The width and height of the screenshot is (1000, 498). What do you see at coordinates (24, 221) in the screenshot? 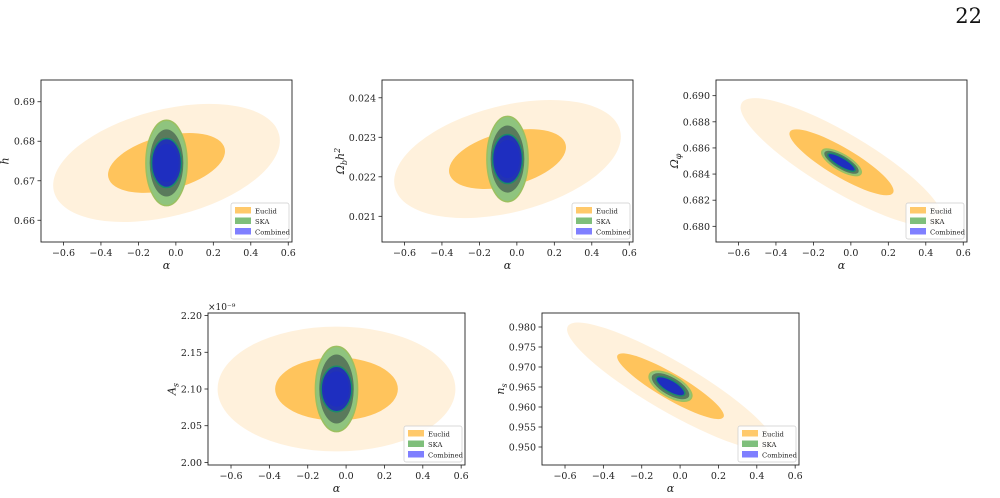
I see `y-tick-label: 0.66` at bounding box center [24, 221].